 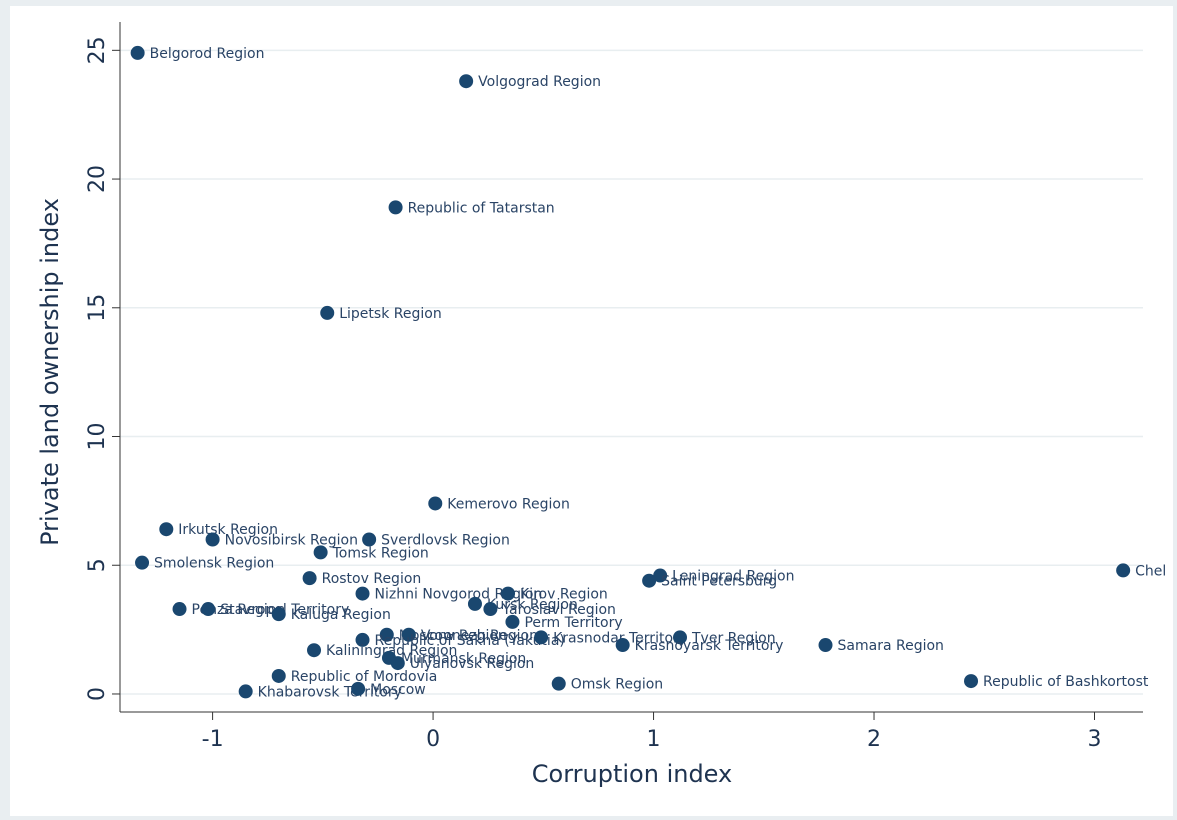 What do you see at coordinates (1150, 571) in the screenshot?
I see `point-label: Chel` at bounding box center [1150, 571].